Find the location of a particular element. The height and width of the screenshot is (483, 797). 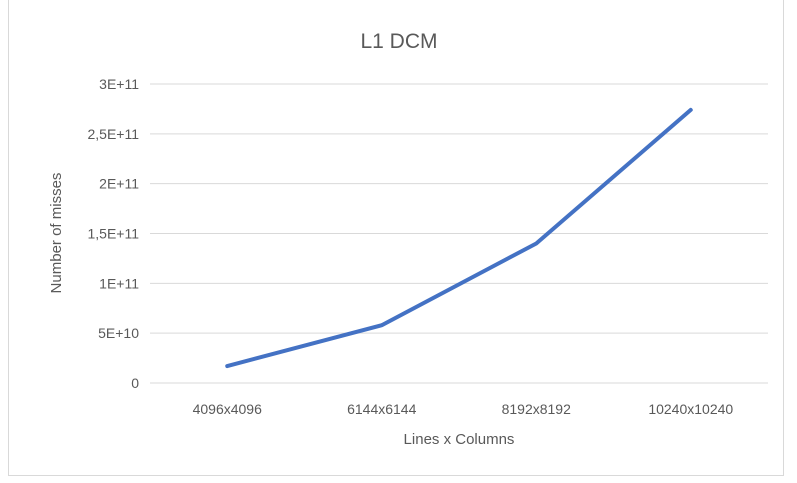

y-tick-label: 1E+11 is located at coordinates (119, 283).